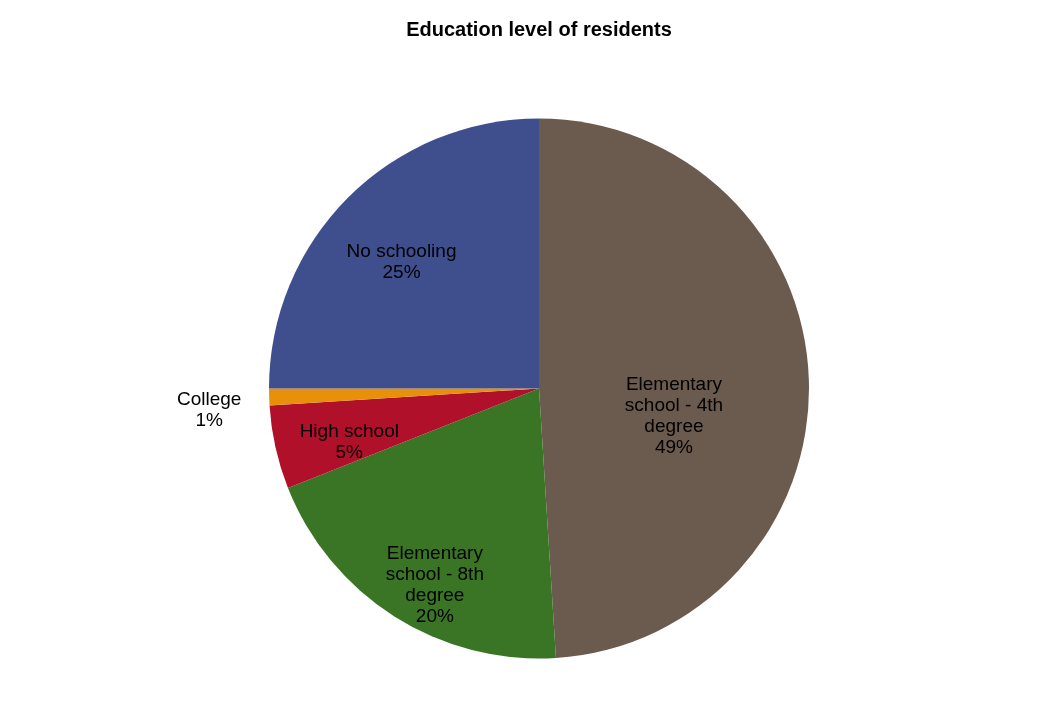  Describe the element at coordinates (209, 398) in the screenshot. I see `slice-label: College` at that location.